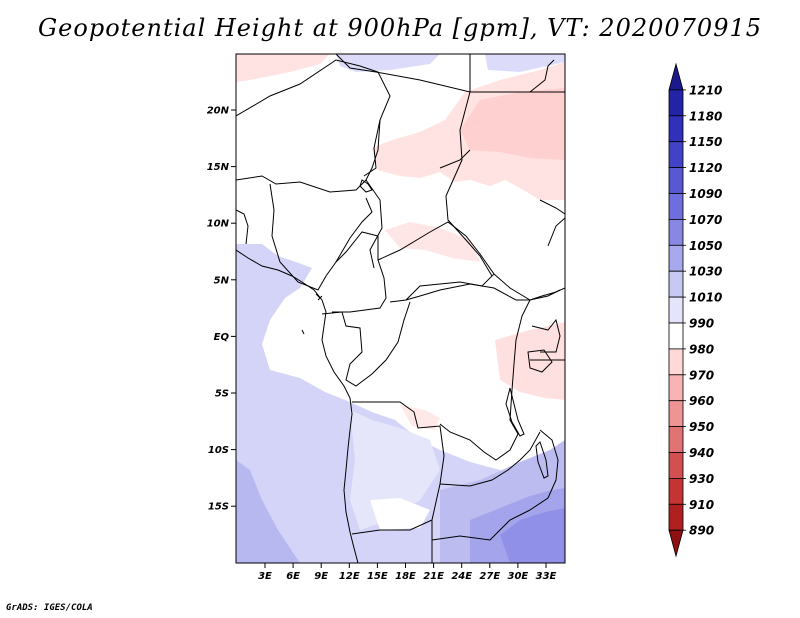  I want to click on lat-tick-label: 5N, so click(222, 280).